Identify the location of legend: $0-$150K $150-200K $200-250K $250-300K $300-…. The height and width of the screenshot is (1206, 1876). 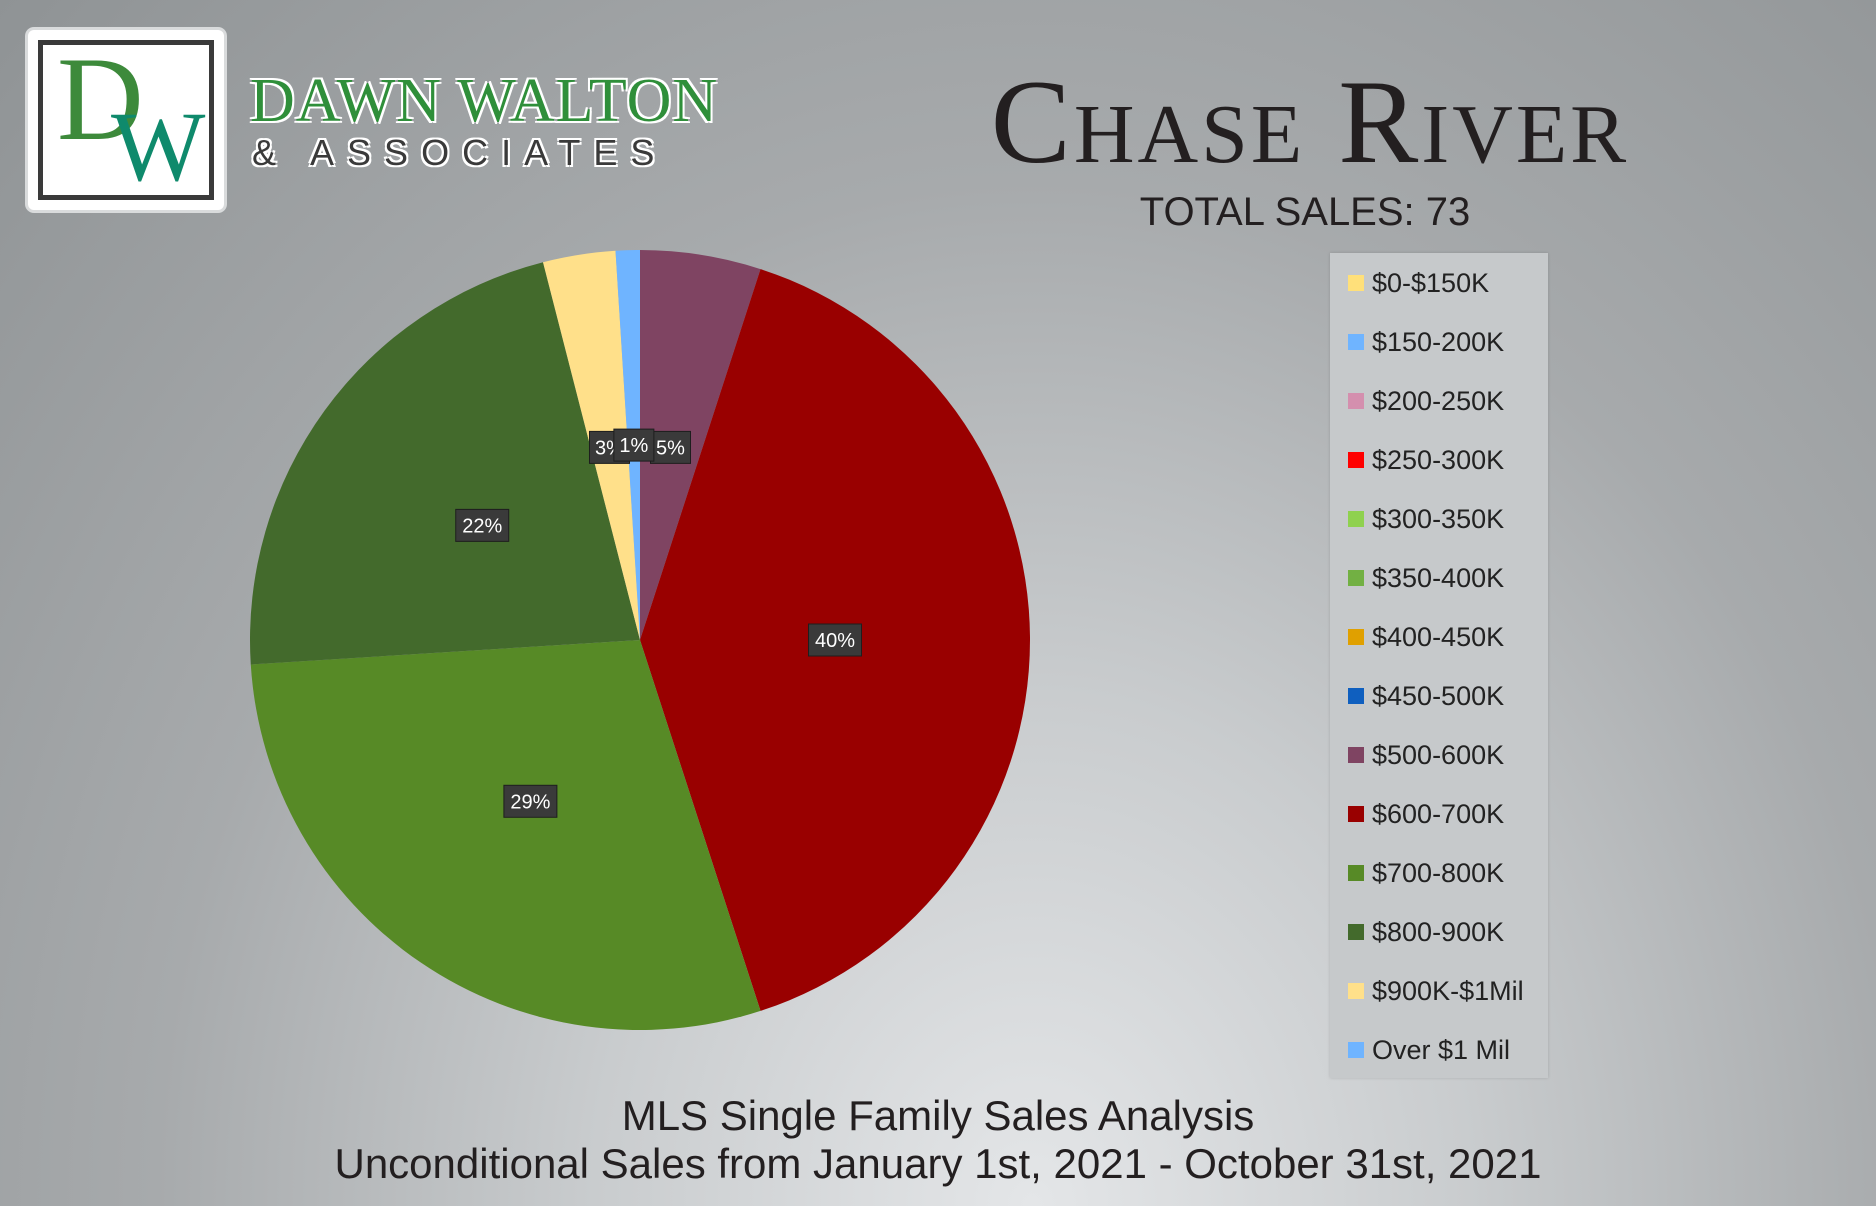
(1439, 665).